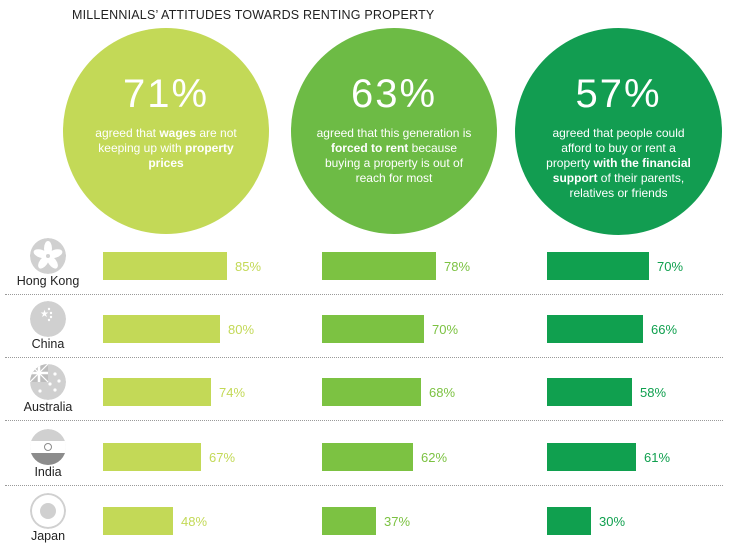 The width and height of the screenshot is (746, 553). Describe the element at coordinates (232, 392) in the screenshot. I see `bar-value-label: 74%` at that location.